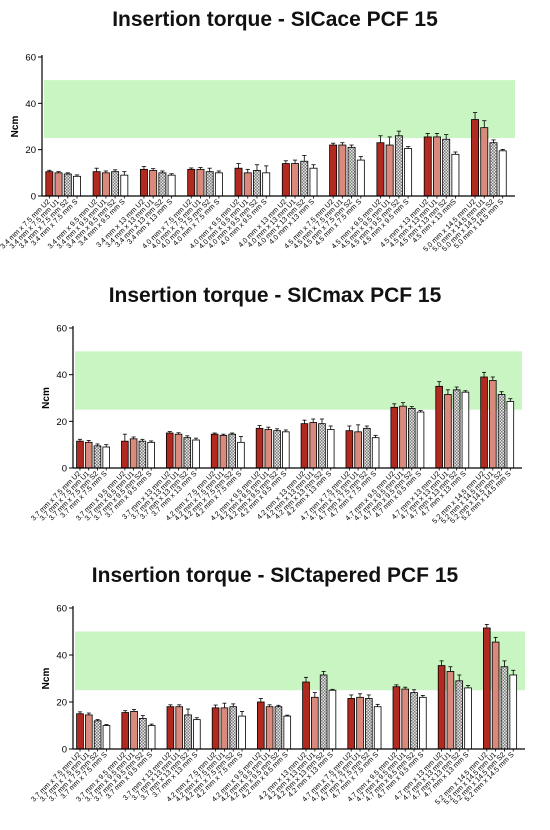  I want to click on chart-title: Insertion torque - SICmax PCF 15, so click(275, 295).